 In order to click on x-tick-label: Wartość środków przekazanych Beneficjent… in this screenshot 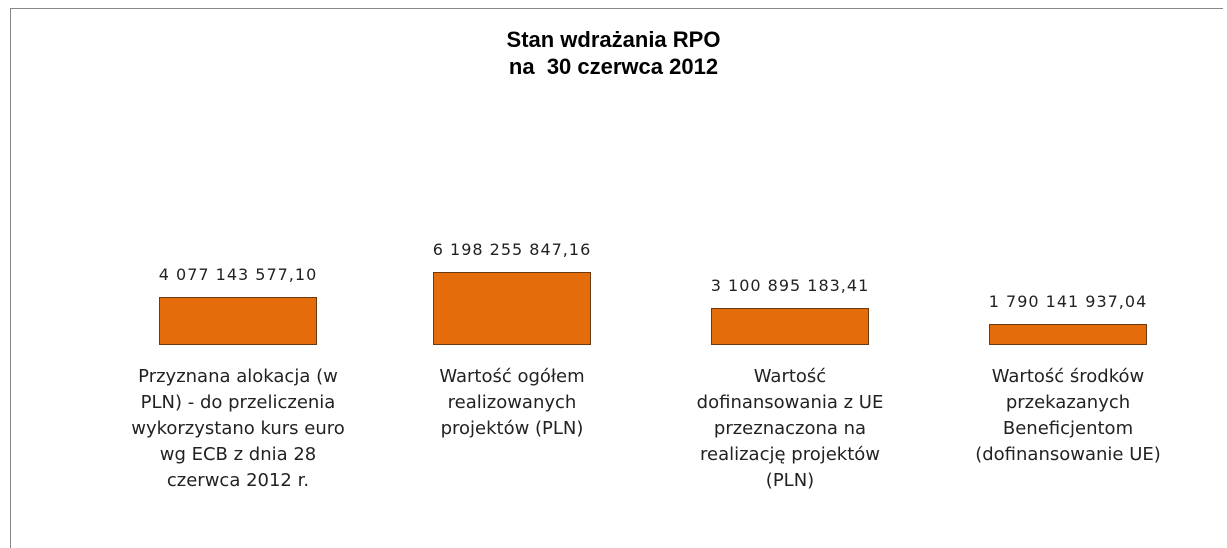, I will do `click(1068, 415)`.